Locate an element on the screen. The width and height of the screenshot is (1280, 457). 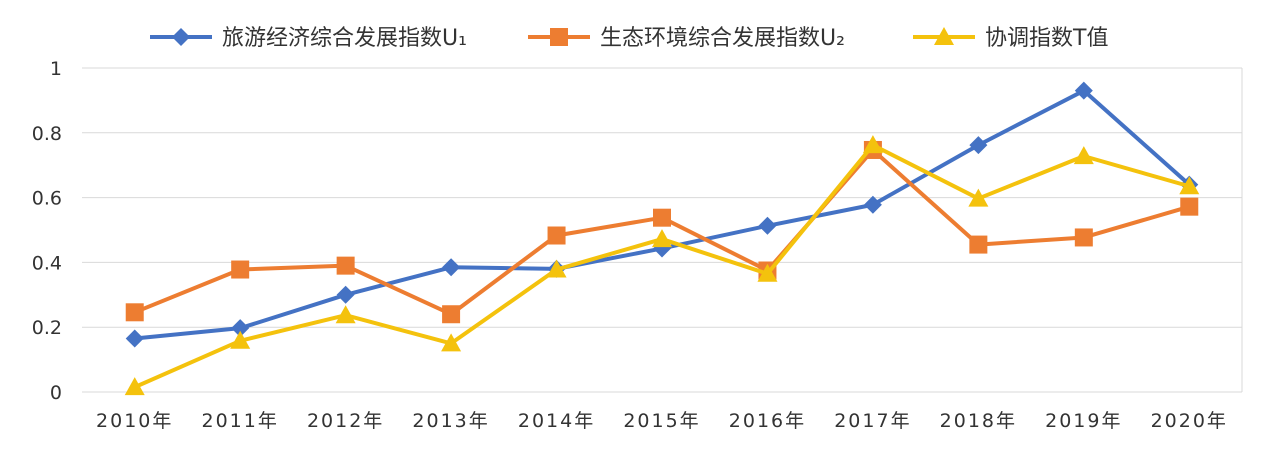
x-tick-label: 2019年 is located at coordinates (1083, 421).